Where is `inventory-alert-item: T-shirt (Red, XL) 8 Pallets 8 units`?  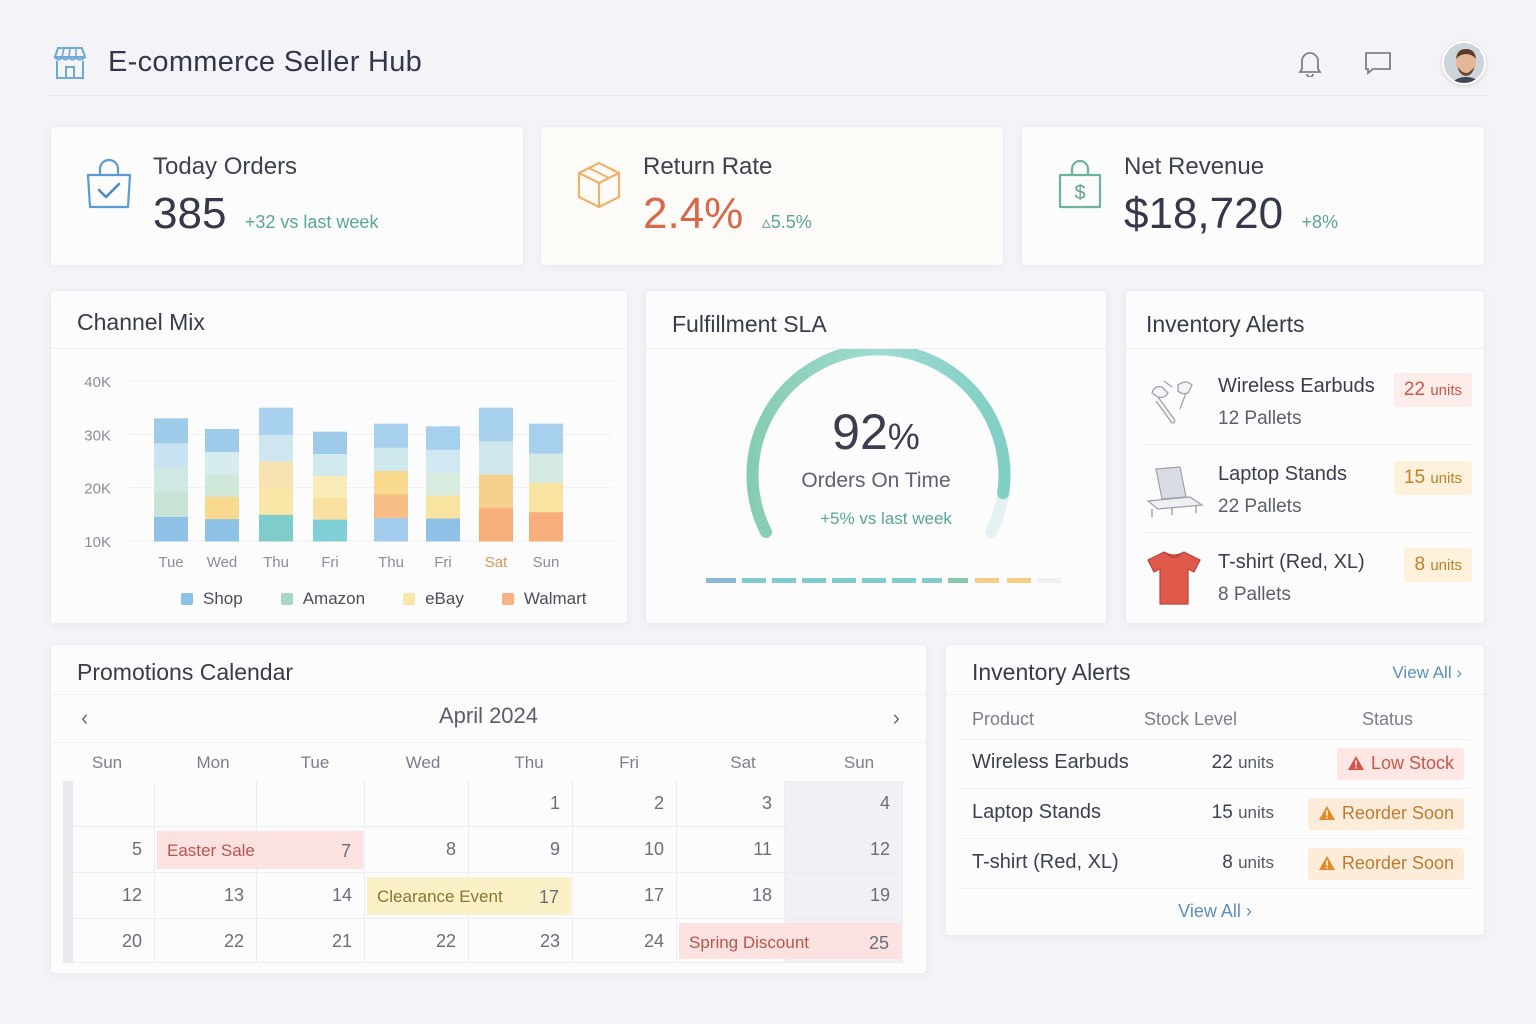 inventory-alert-item: T-shirt (Red, XL) 8 Pallets 8 units is located at coordinates (1307, 578).